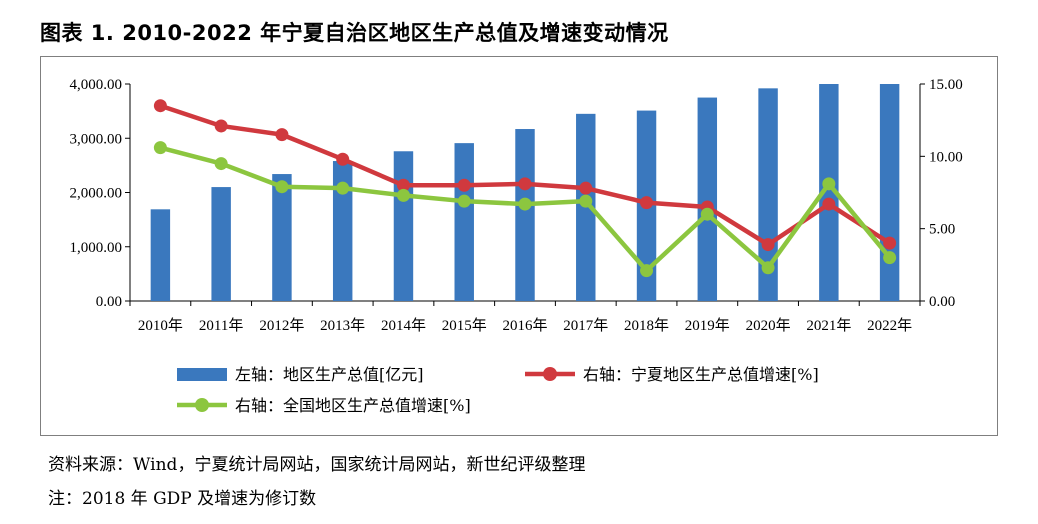  I want to click on chart-title: 图表 1. 2010-2022 年宁夏自治区地区生产总值及增速变动情况, so click(354, 33).